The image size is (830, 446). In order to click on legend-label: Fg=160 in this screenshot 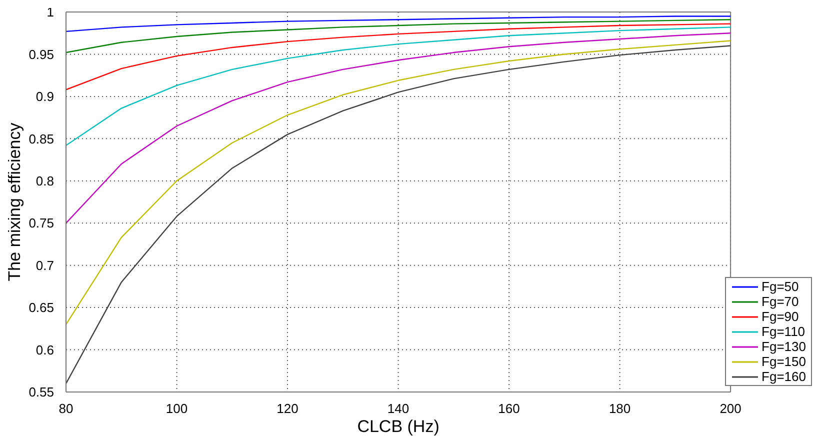, I will do `click(784, 376)`.